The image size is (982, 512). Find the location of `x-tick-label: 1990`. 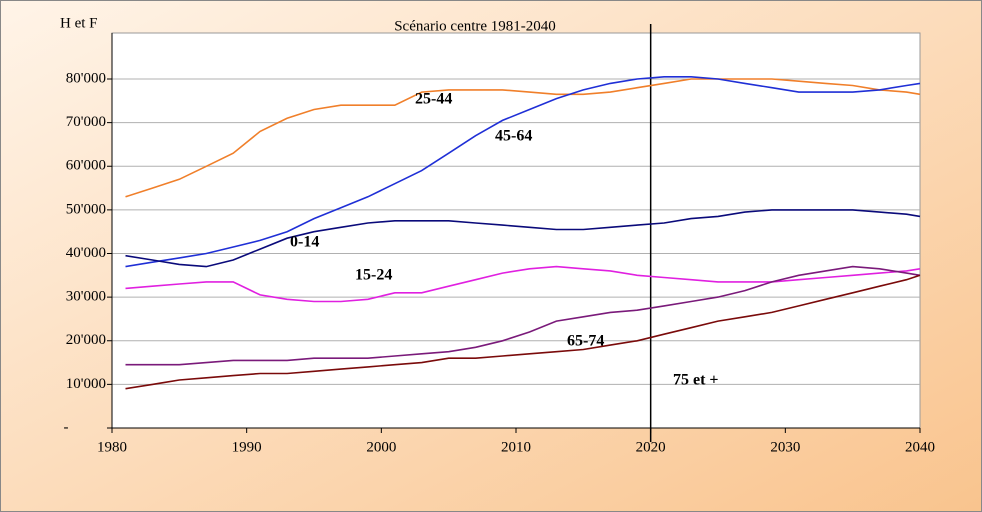

x-tick-label: 1990 is located at coordinates (247, 447).